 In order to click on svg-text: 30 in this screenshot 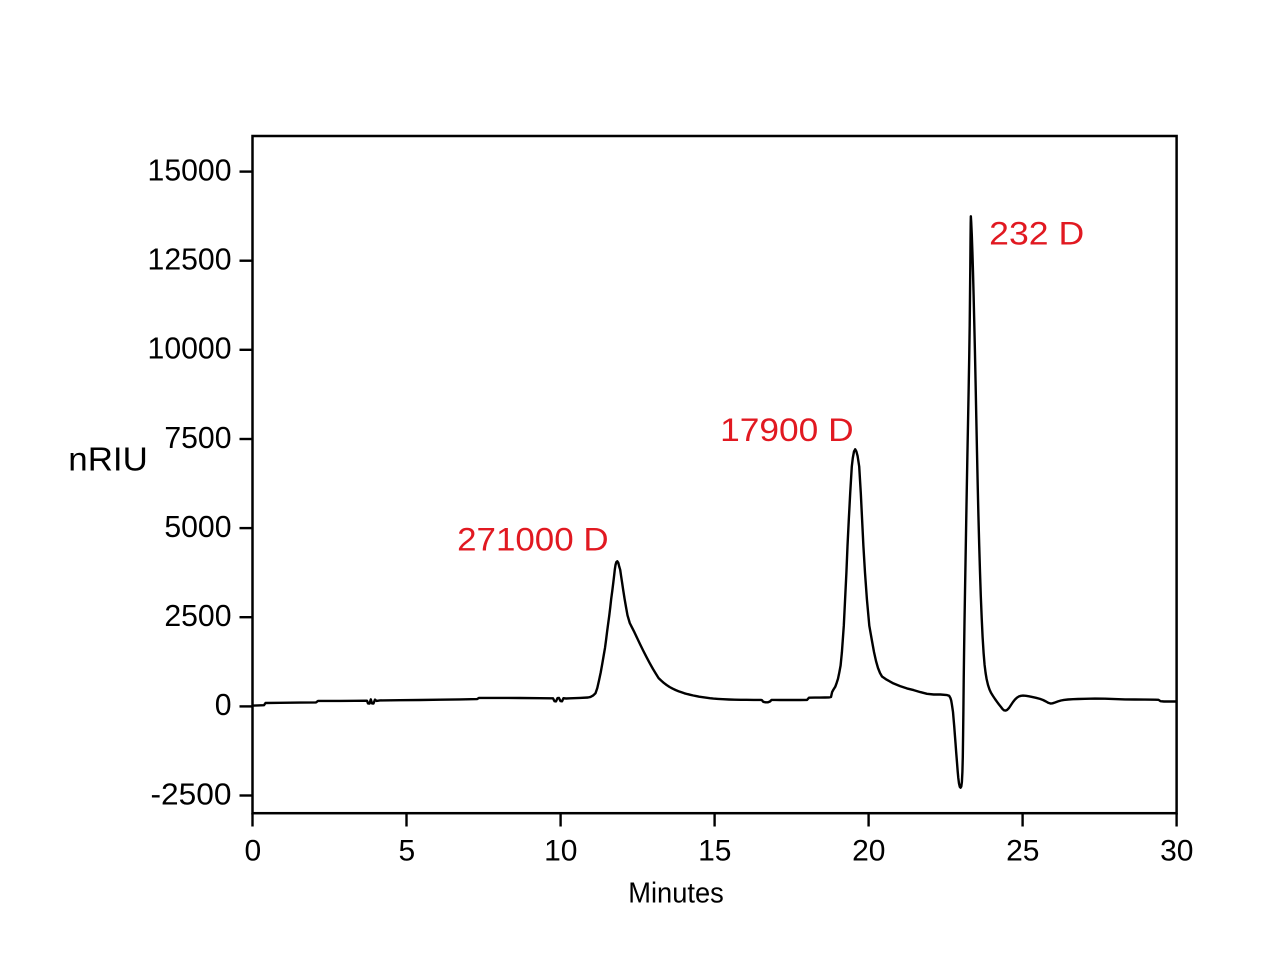, I will do `click(1176, 850)`.